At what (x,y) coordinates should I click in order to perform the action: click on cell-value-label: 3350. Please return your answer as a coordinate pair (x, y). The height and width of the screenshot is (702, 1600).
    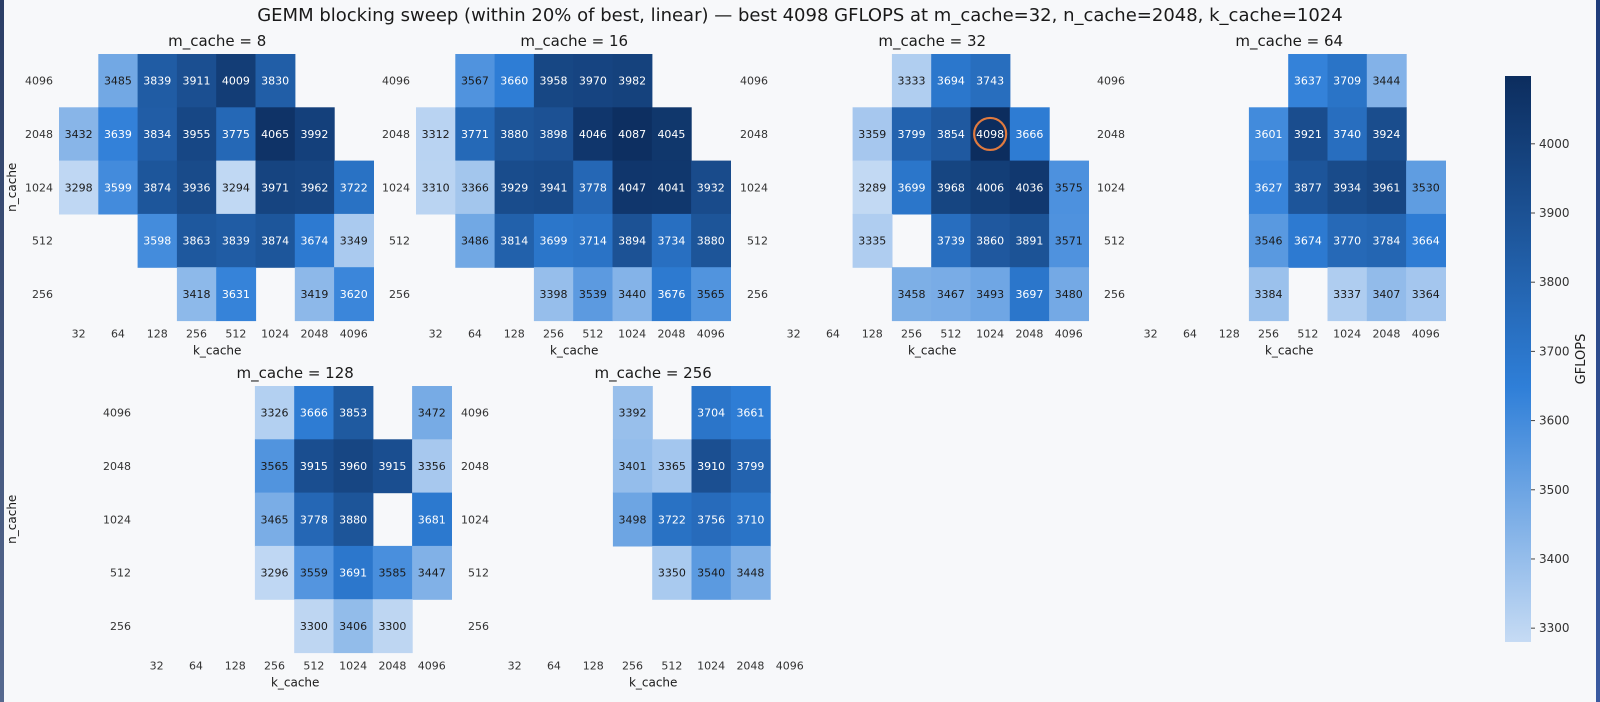
    Looking at the image, I should click on (672, 573).